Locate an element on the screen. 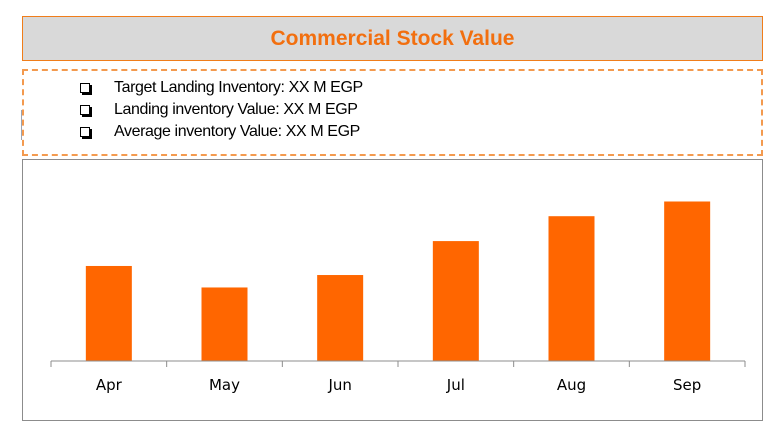  x-tick-label: Aug is located at coordinates (571, 385).